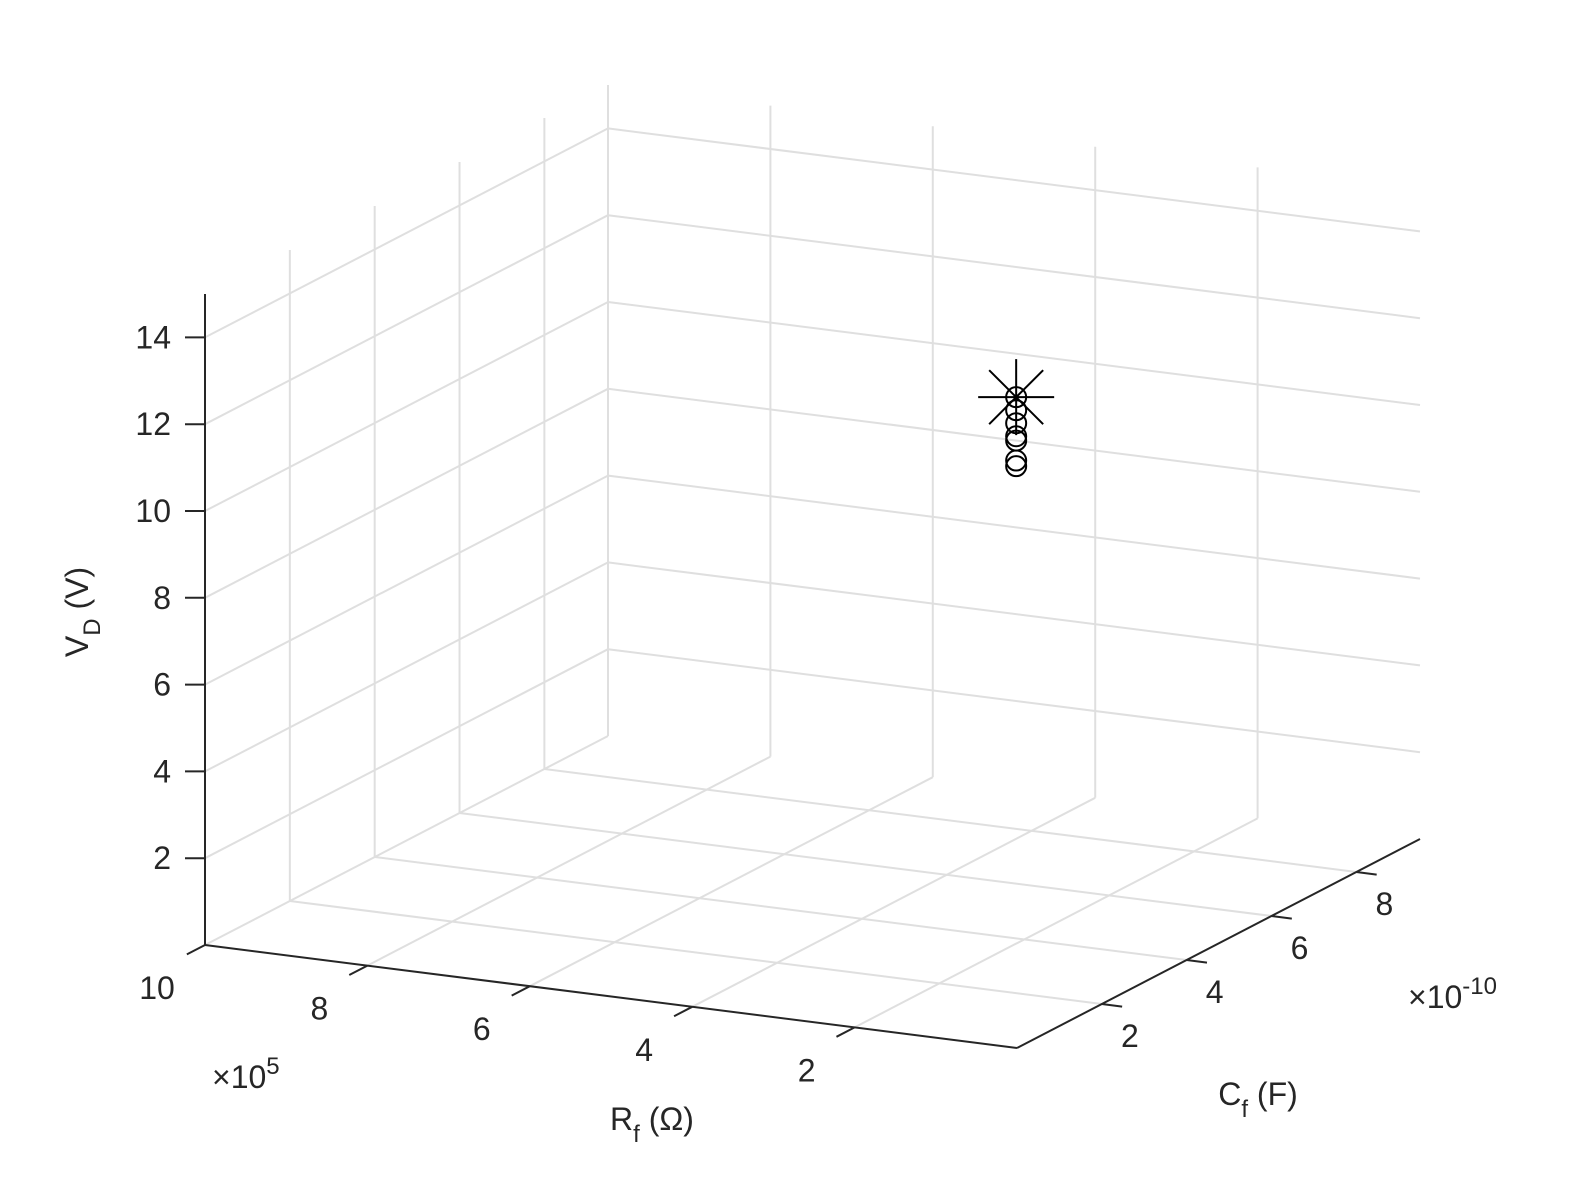 Image resolution: width=1578 pixels, height=1183 pixels. What do you see at coordinates (153, 424) in the screenshot?
I see `z-tick-label: 12` at bounding box center [153, 424].